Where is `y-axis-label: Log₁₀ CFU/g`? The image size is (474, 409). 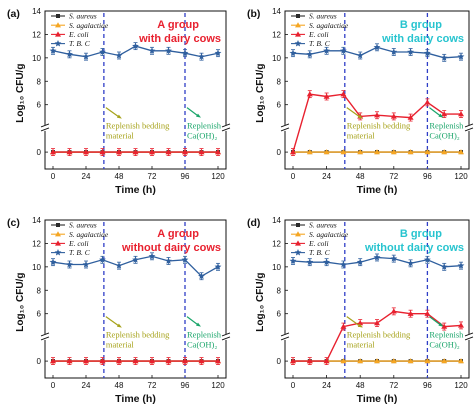
y-axis-label: Log₁₀ CFU/g is located at coordinates (260, 93).